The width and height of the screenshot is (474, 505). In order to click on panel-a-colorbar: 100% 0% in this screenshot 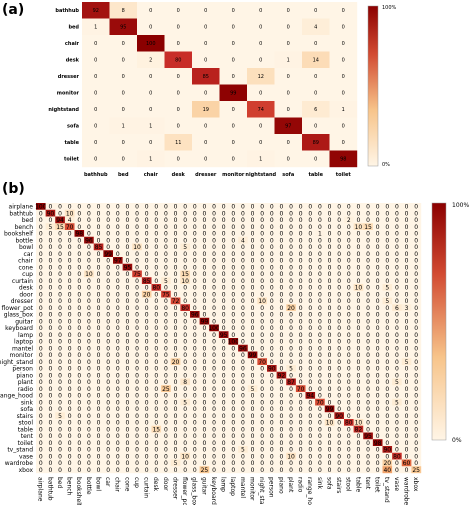, I will do `click(382, 86)`.